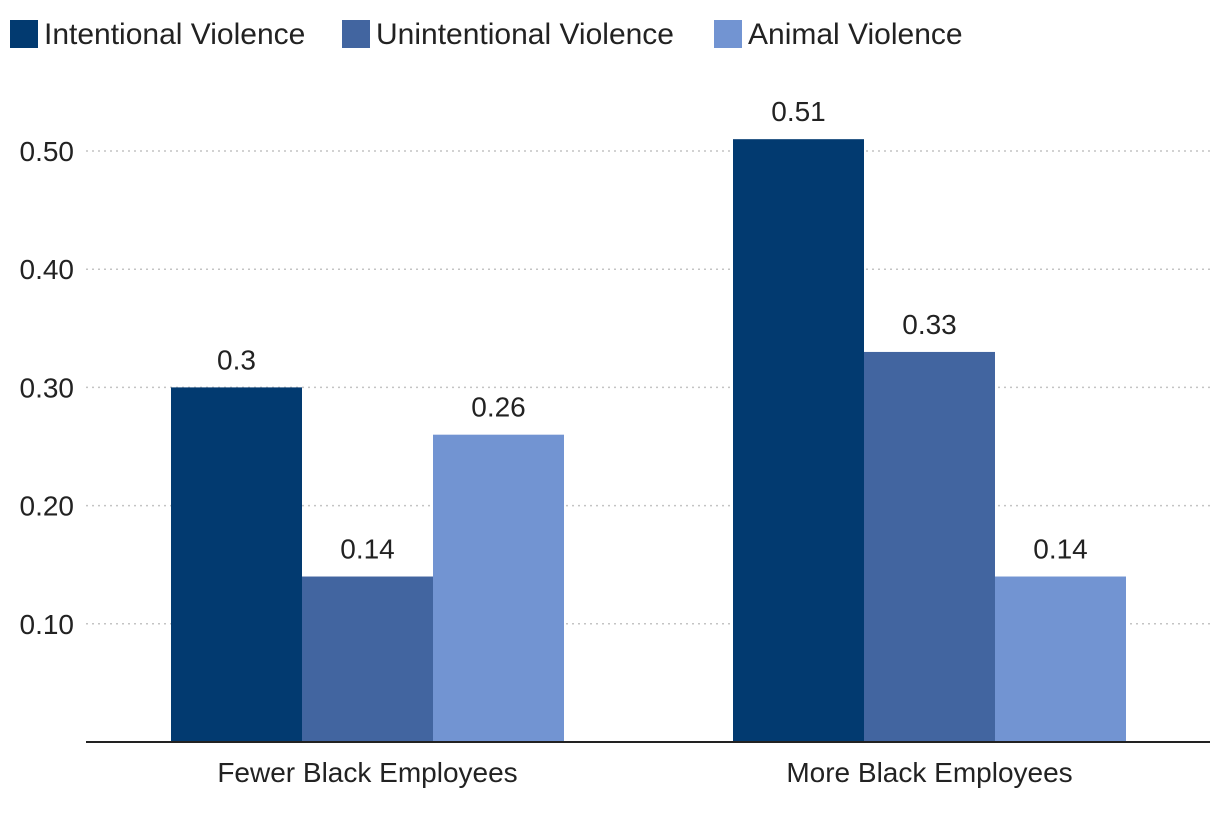 The width and height of the screenshot is (1220, 815). Describe the element at coordinates (855, 34) in the screenshot. I see `legend-label: Animal Violence` at that location.